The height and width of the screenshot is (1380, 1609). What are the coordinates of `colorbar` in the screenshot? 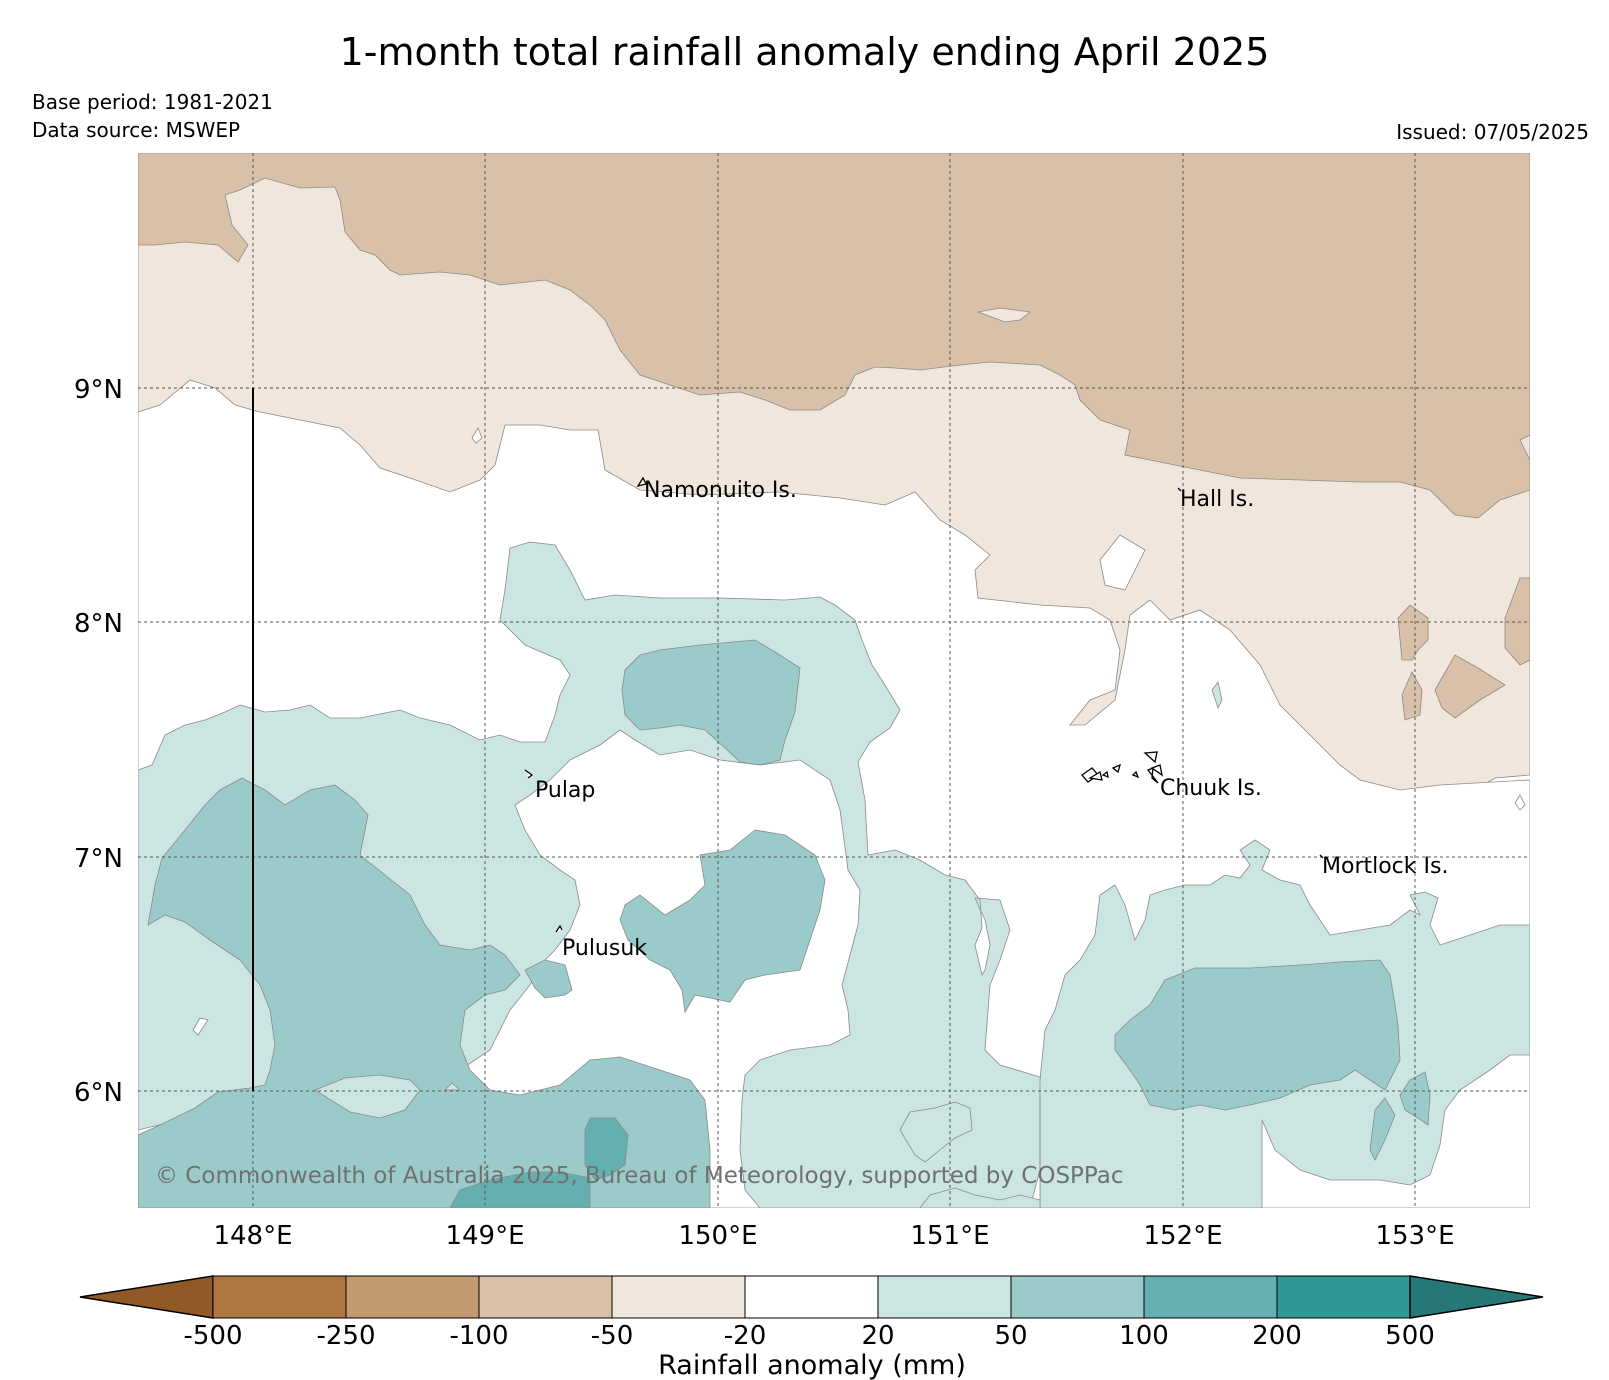 It's located at (811, 1297).